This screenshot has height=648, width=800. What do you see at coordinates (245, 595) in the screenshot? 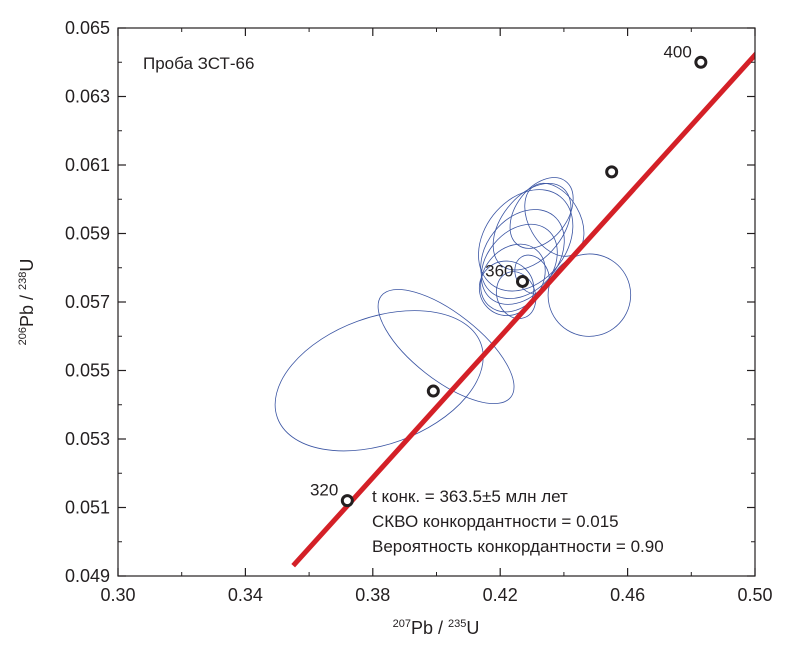
I see `x-tick-label: 0.34` at bounding box center [245, 595].